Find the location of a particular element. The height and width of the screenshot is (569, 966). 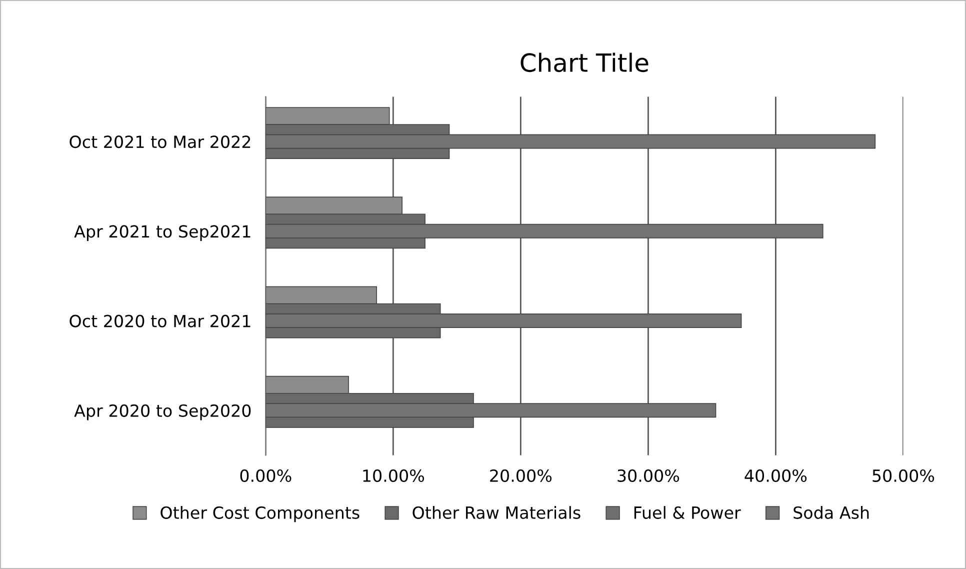

x-tick-label: 10.00% is located at coordinates (393, 475).